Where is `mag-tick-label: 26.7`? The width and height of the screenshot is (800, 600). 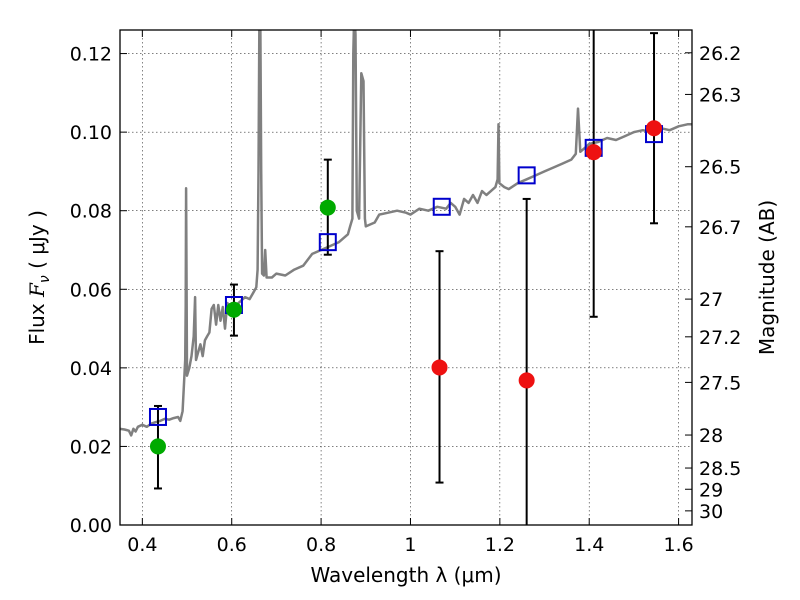 mag-tick-label: 26.7 is located at coordinates (720, 228).